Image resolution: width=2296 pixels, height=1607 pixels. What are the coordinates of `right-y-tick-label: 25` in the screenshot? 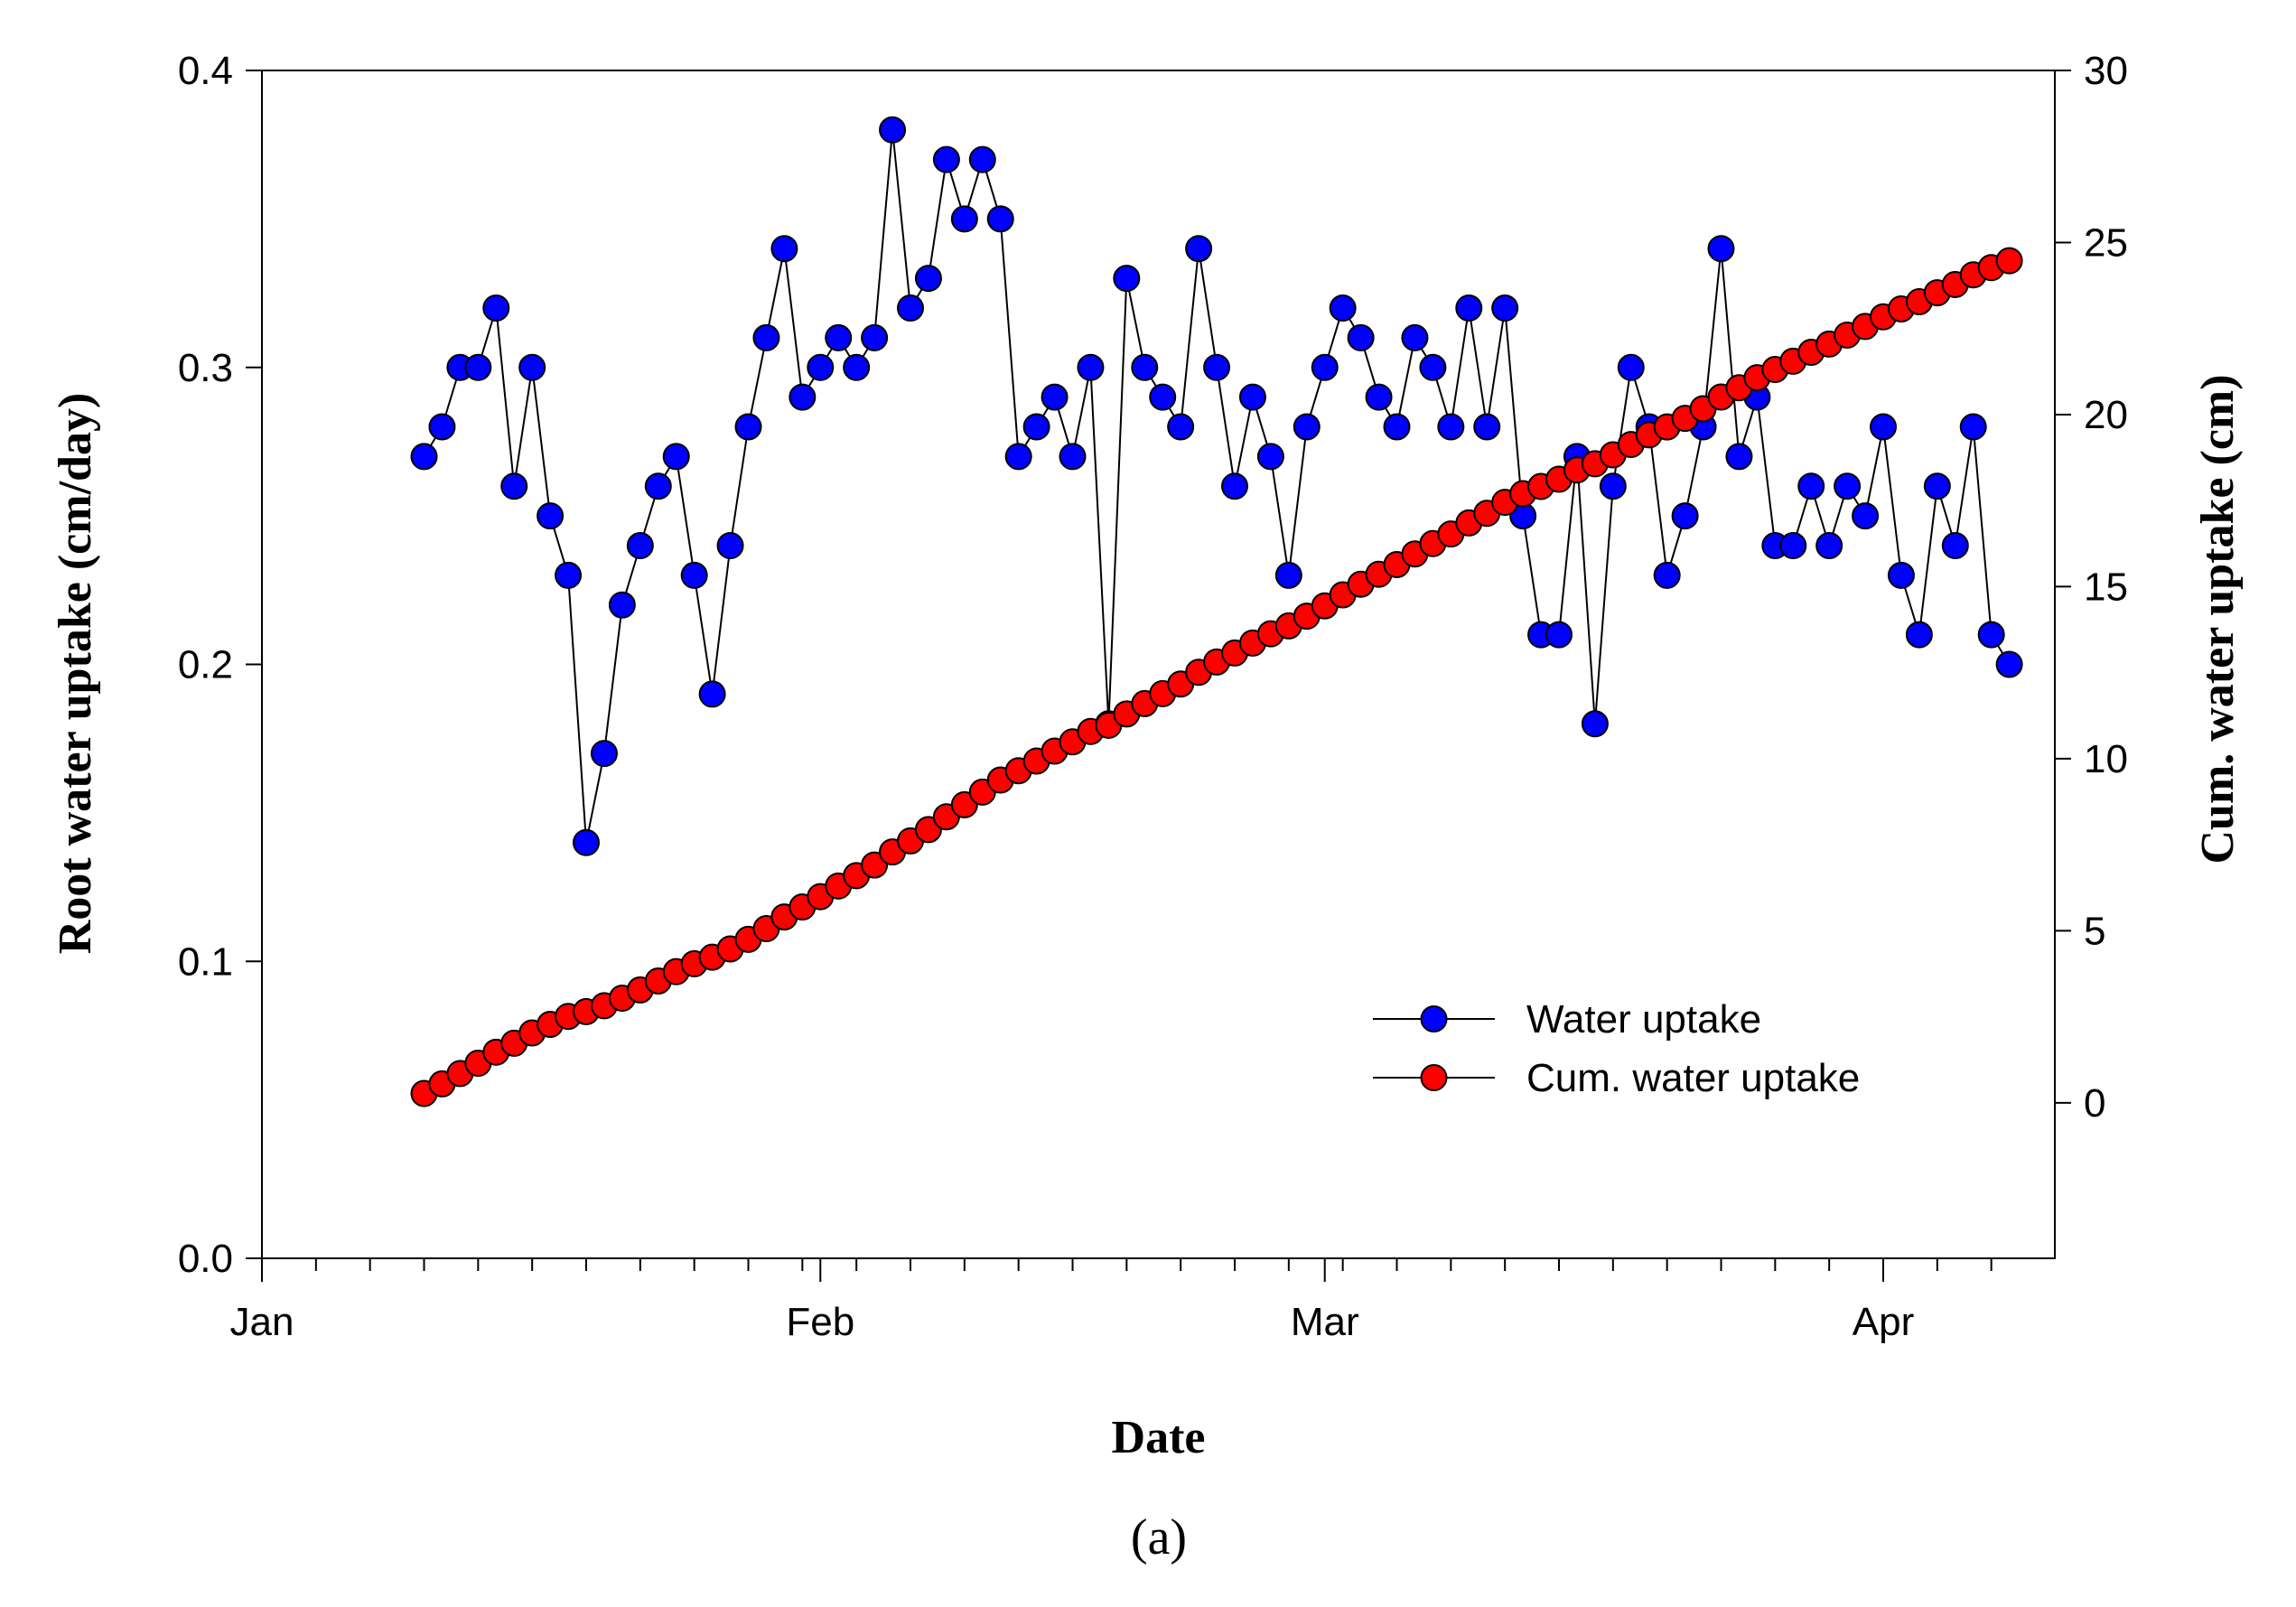 It's located at (2106, 243).